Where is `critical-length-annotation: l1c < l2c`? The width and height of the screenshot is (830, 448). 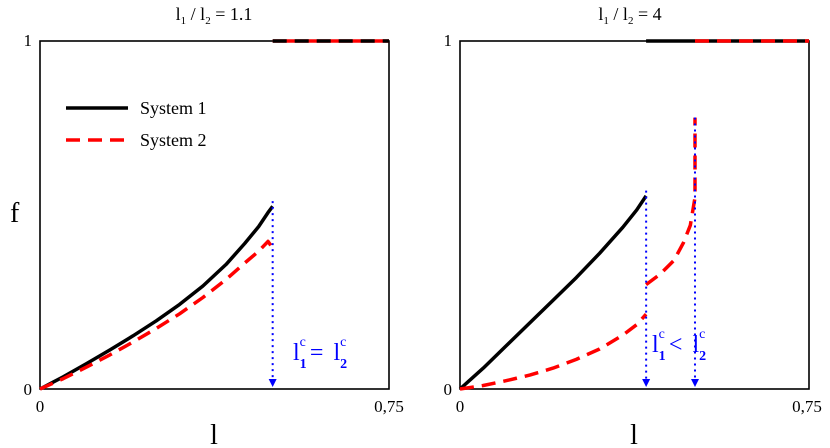
critical-length-annotation: l1c < l2c is located at coordinates (679, 345).